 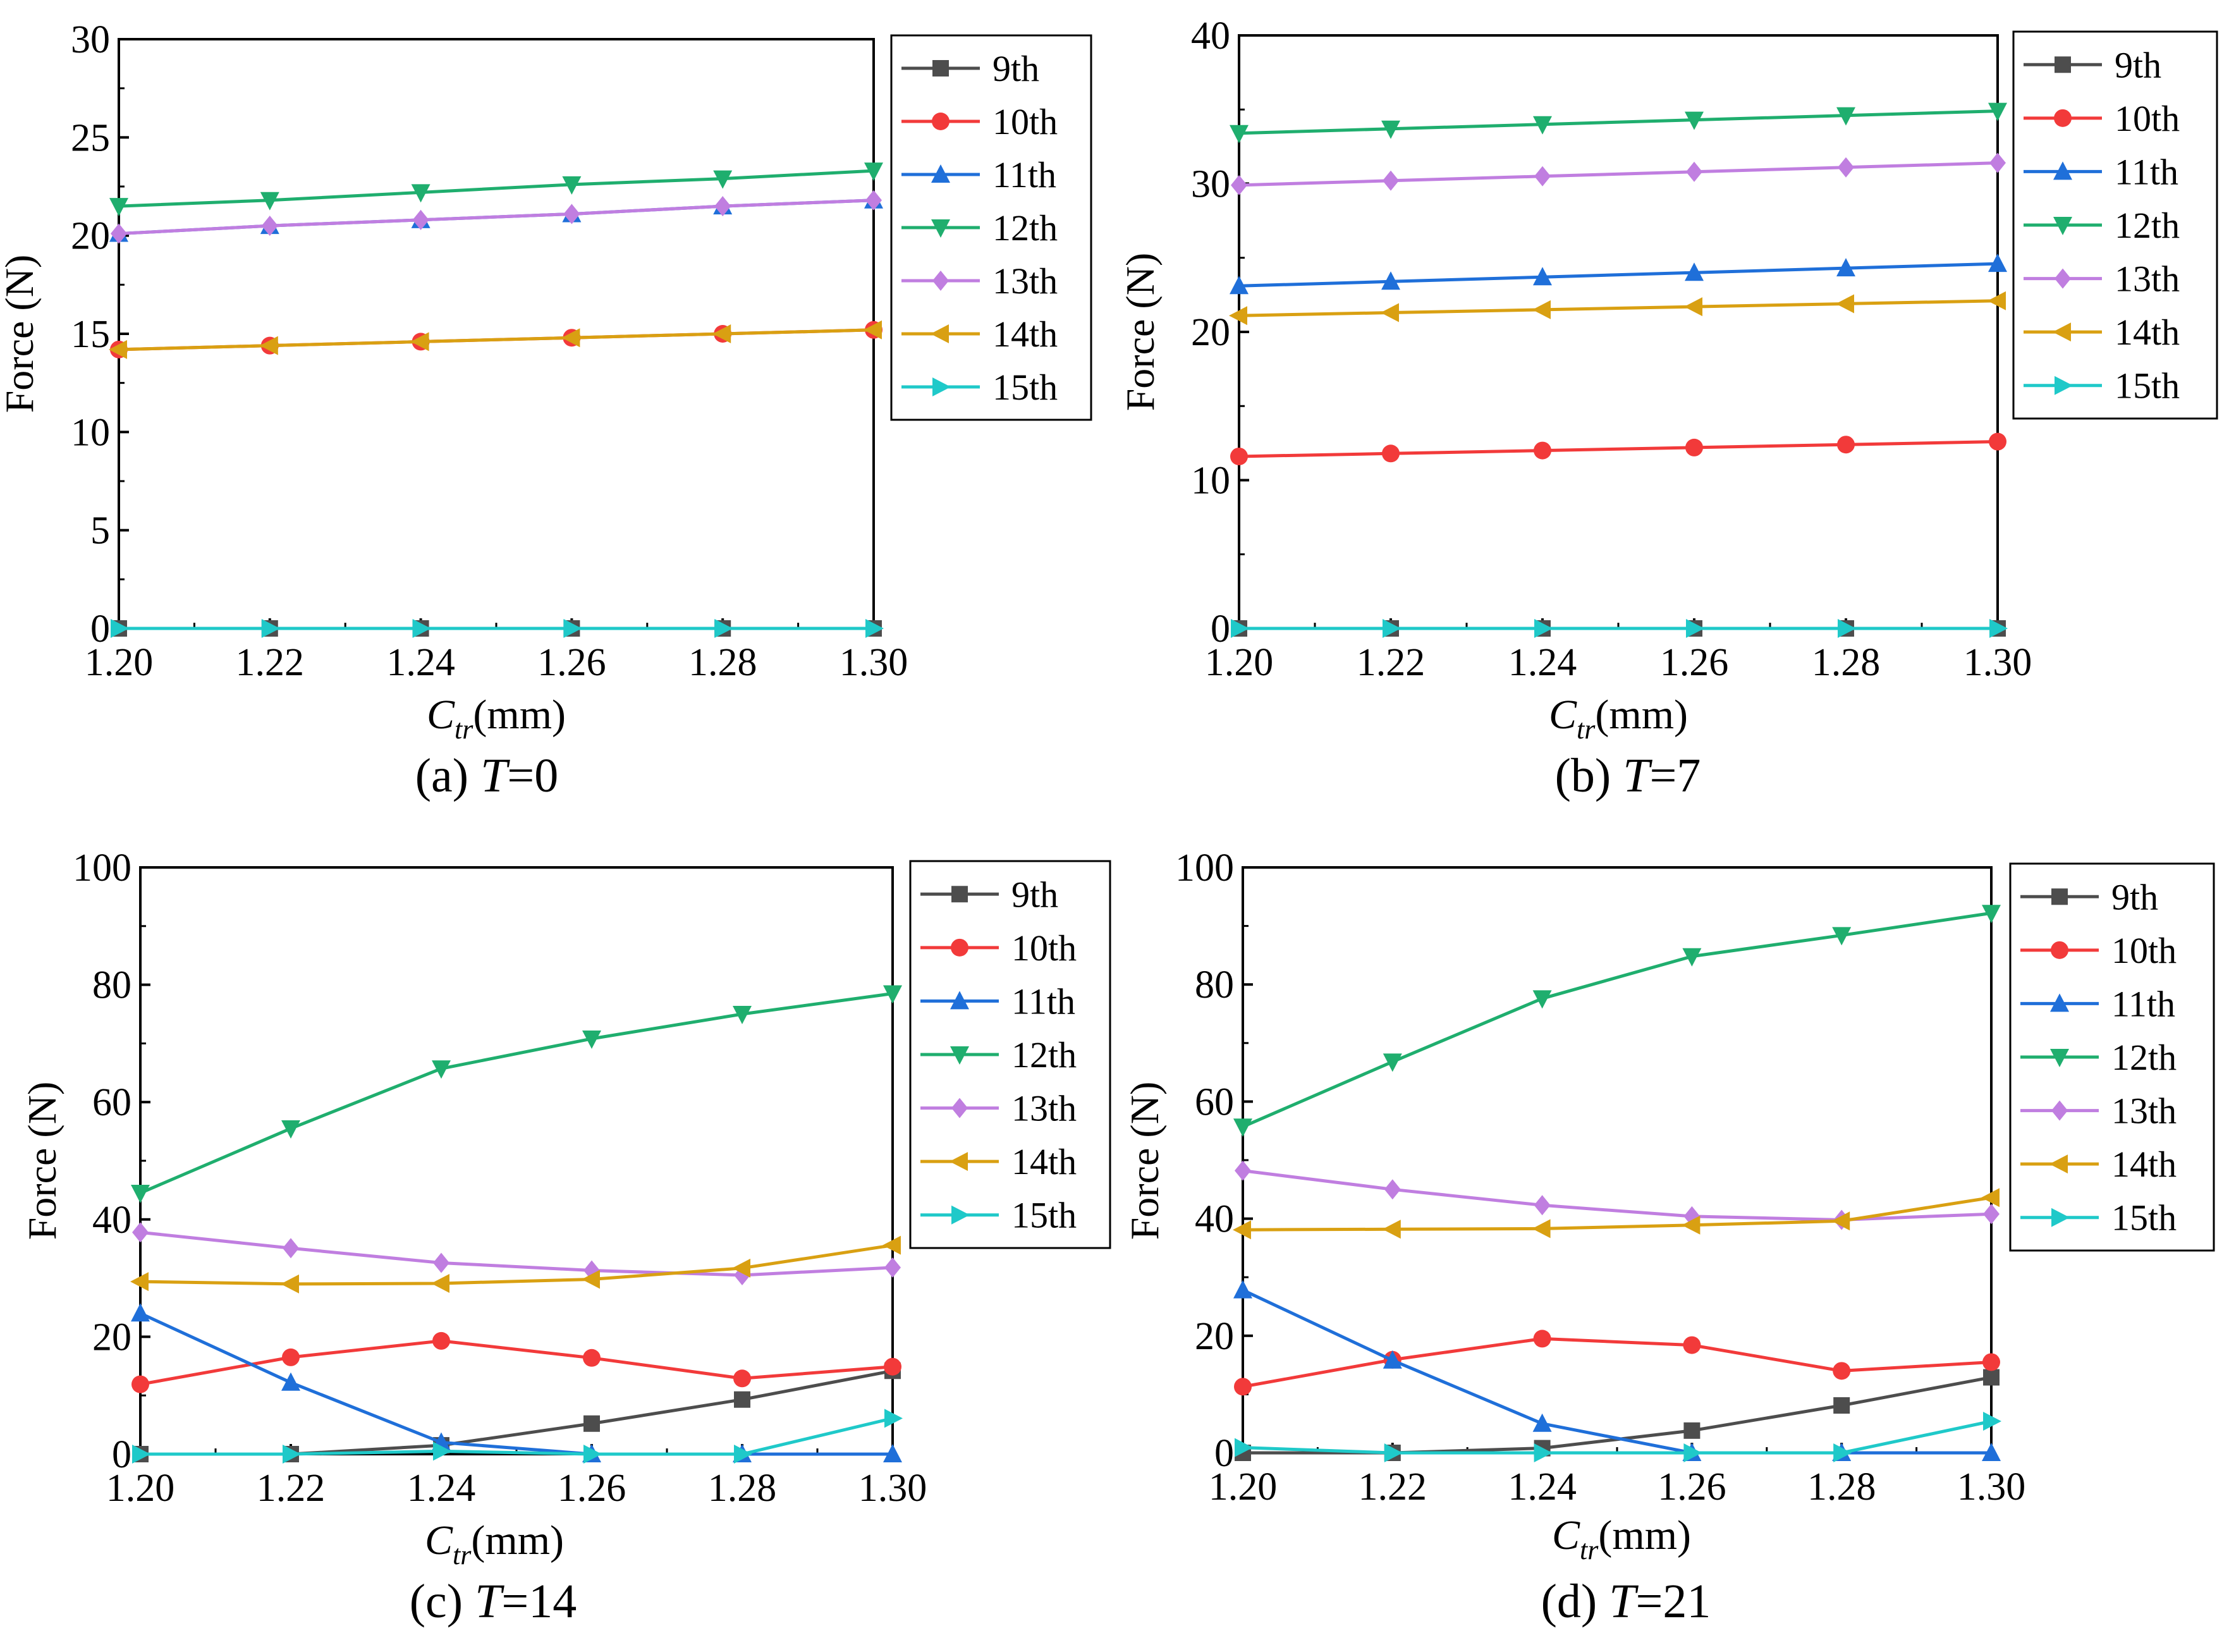 I want to click on series-14th, so click(x=1618, y=308).